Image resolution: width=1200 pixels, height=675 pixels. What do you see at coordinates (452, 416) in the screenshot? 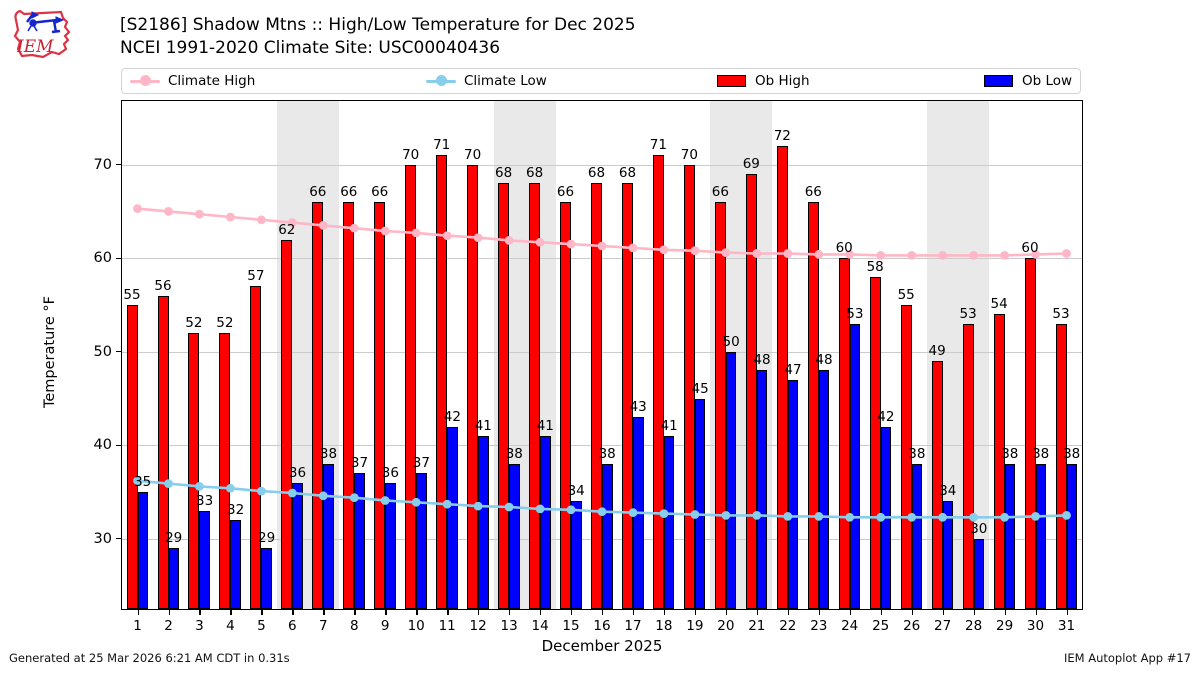
I see `ob-low-value-label: 42` at bounding box center [452, 416].